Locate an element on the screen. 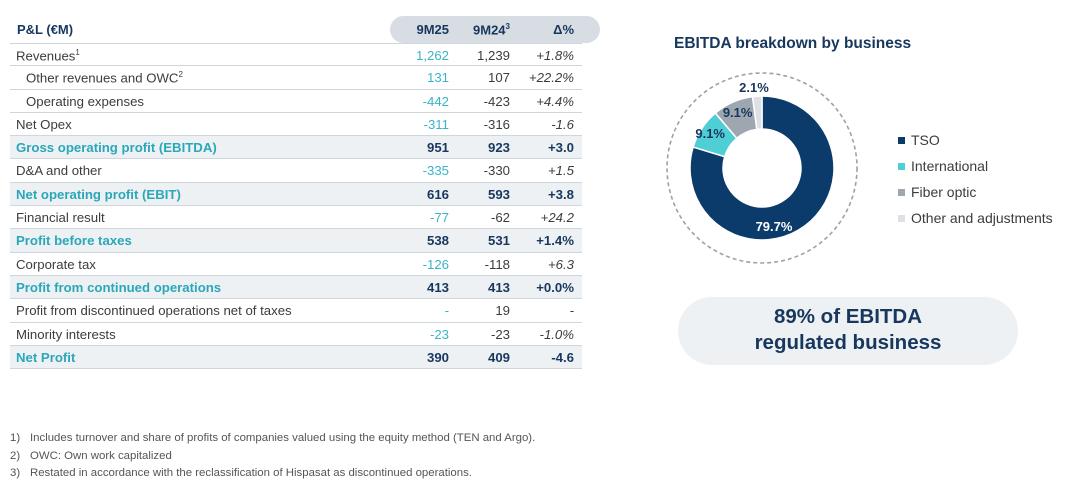 This screenshot has height=484, width=1075. chart-title: EBITDA breakdown by business is located at coordinates (793, 43).